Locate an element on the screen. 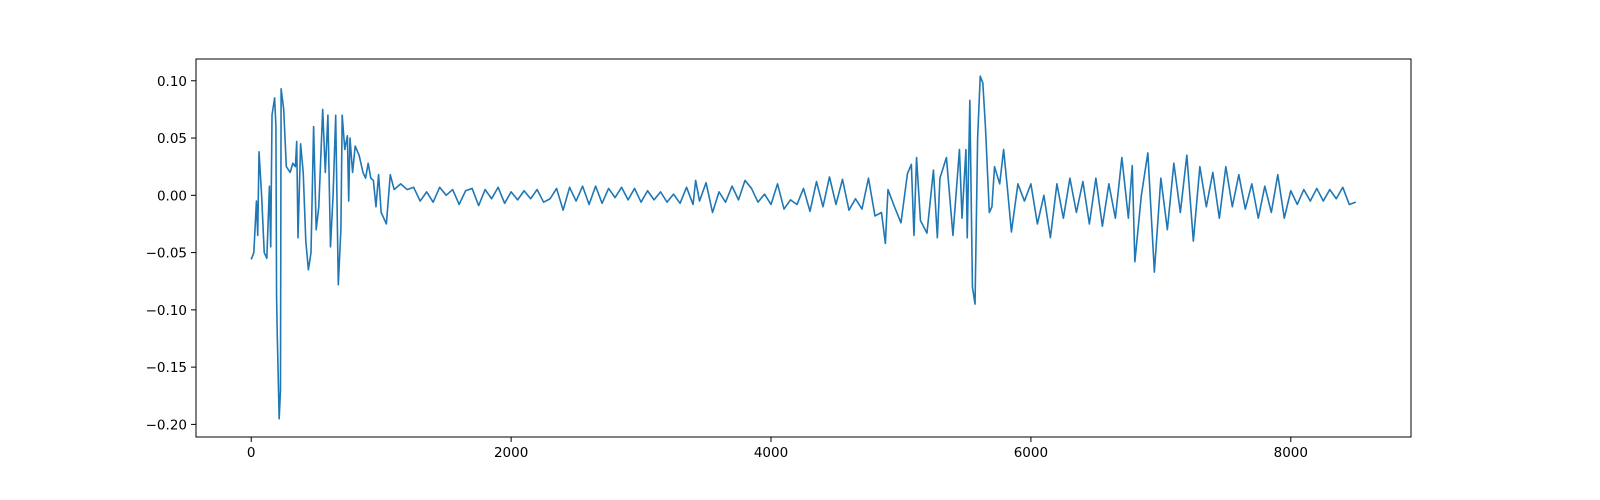 This screenshot has height=500, width=1600. x-tick-label: 6000 is located at coordinates (1031, 453).